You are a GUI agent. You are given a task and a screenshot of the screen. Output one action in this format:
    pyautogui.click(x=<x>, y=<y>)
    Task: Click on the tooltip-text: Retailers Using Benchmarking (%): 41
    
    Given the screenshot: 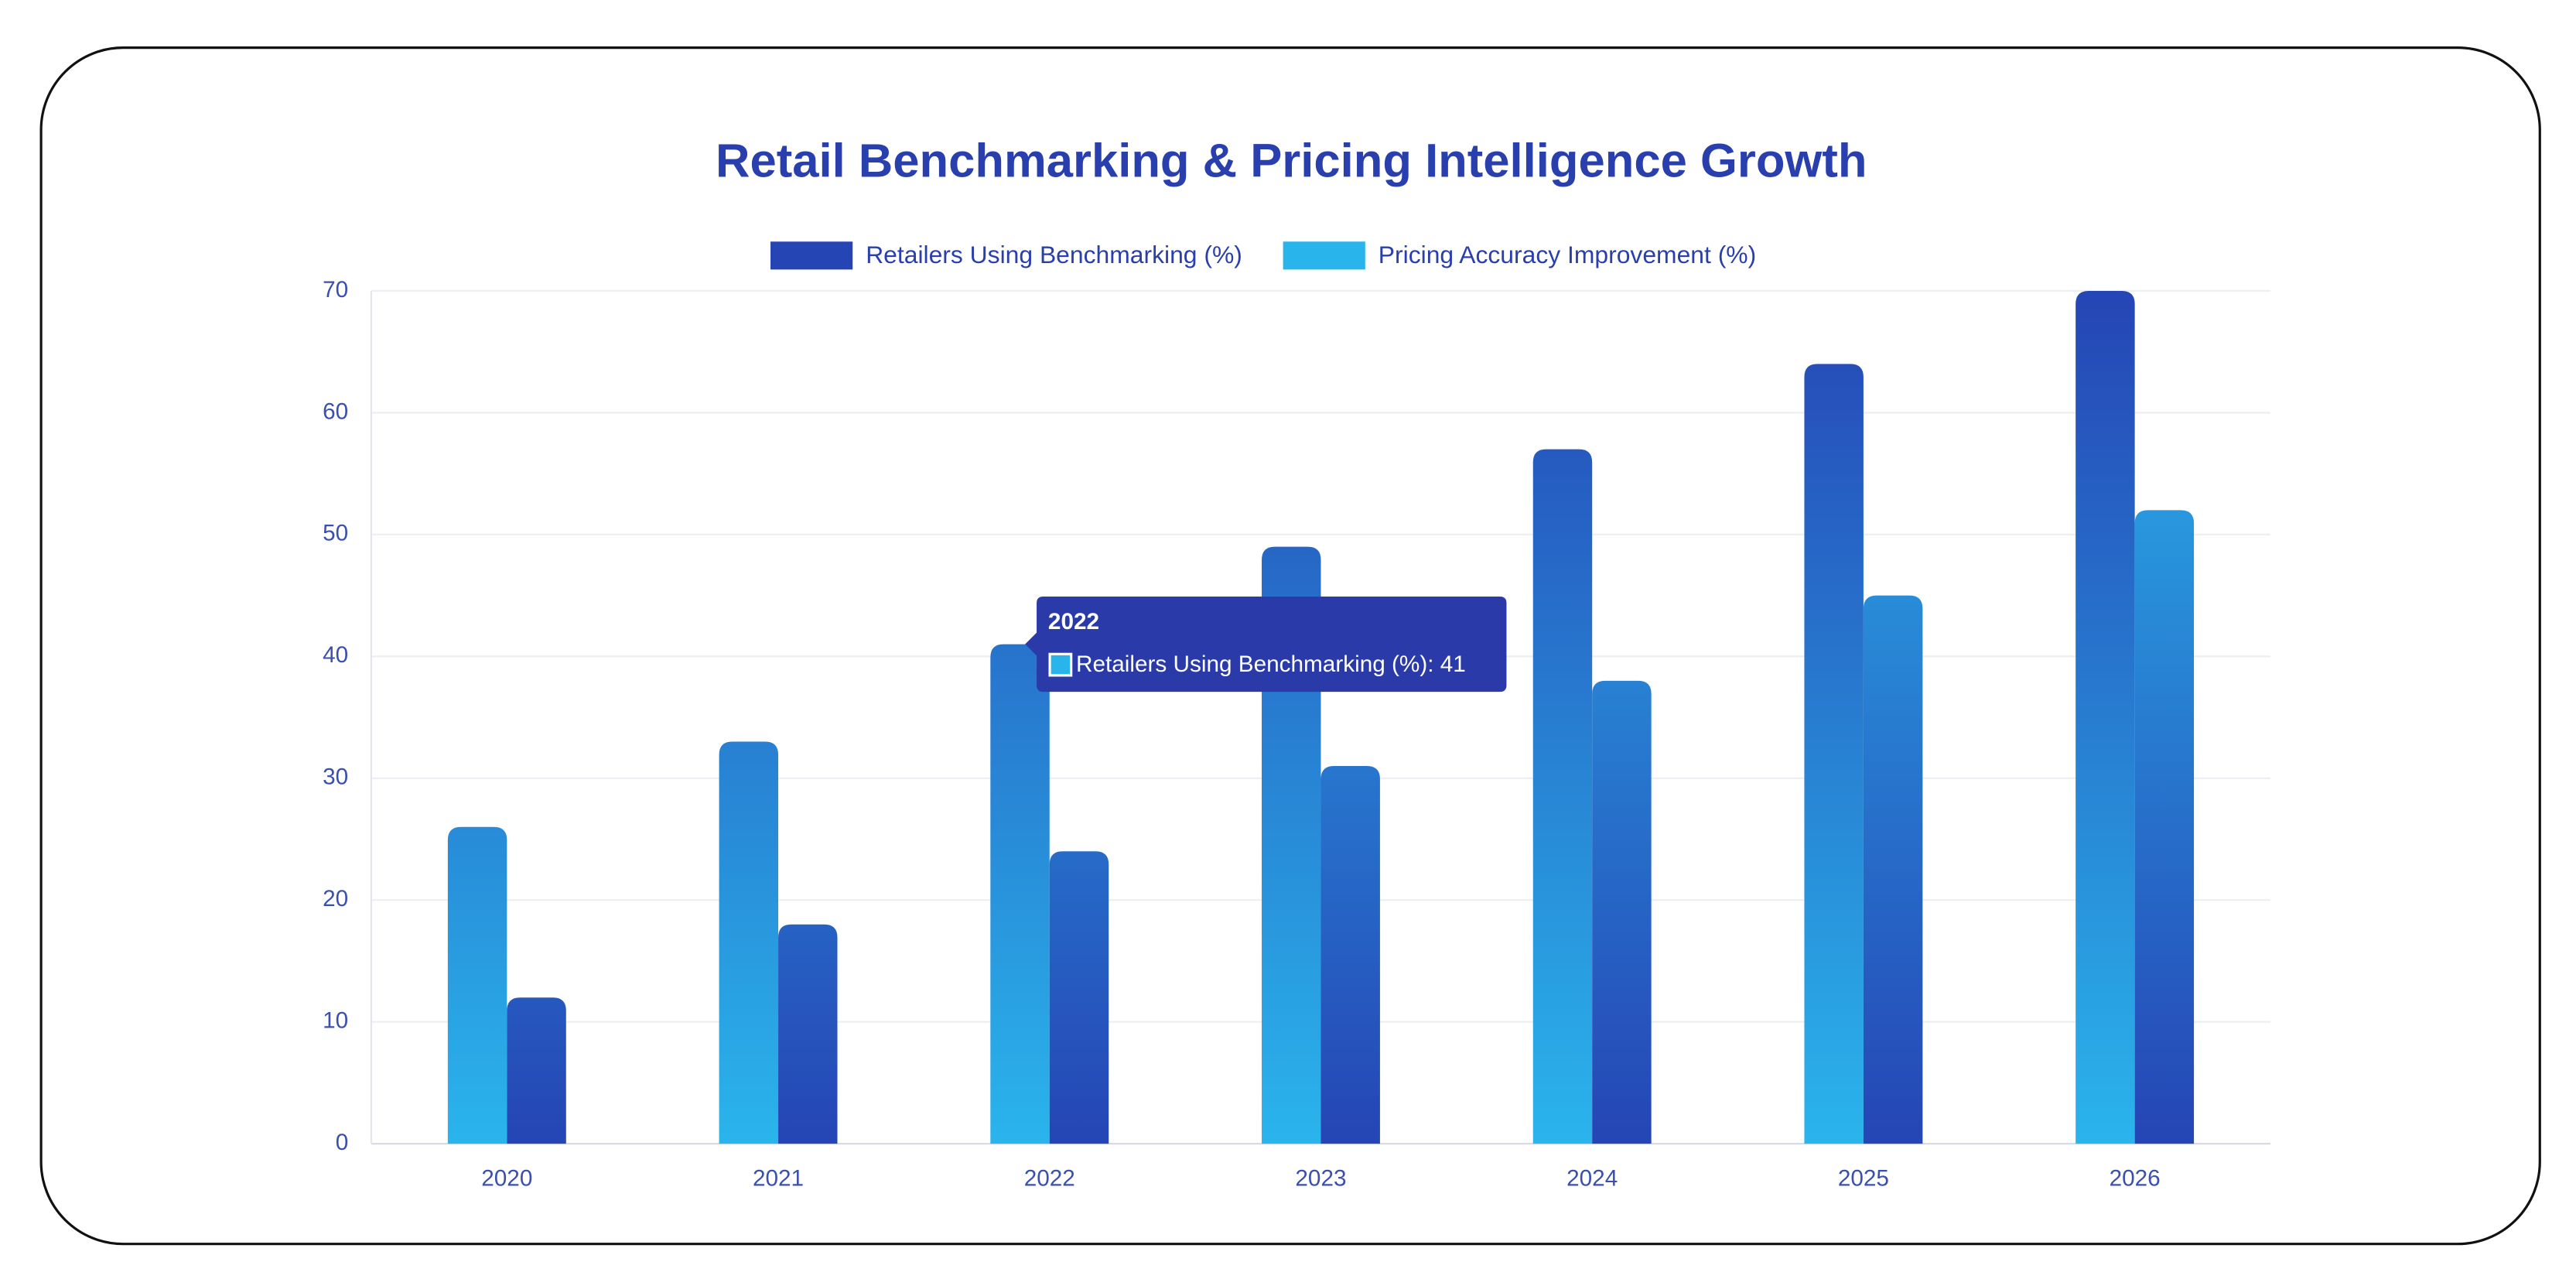 What is the action you would take?
    pyautogui.click(x=1271, y=664)
    